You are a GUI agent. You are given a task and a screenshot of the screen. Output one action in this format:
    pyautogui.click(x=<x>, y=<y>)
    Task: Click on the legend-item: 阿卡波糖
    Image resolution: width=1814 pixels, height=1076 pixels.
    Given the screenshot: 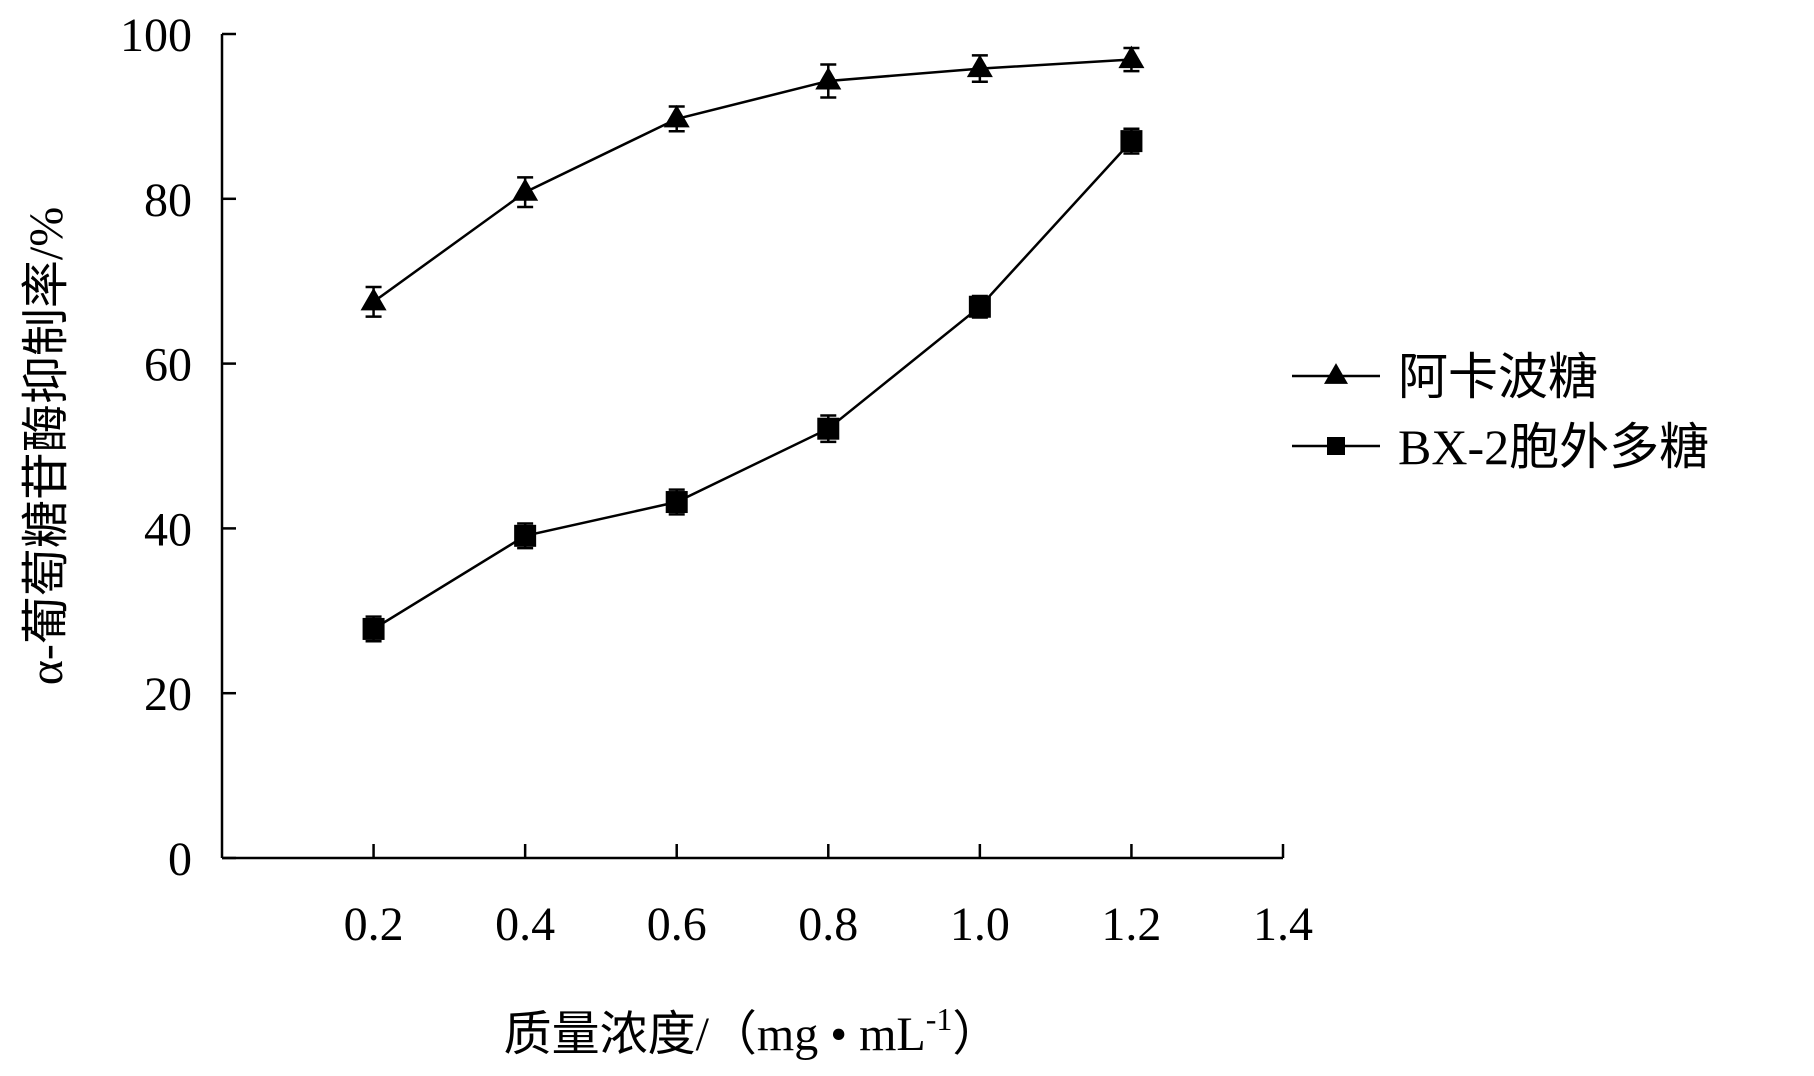 What is the action you would take?
    pyautogui.click(x=1445, y=377)
    